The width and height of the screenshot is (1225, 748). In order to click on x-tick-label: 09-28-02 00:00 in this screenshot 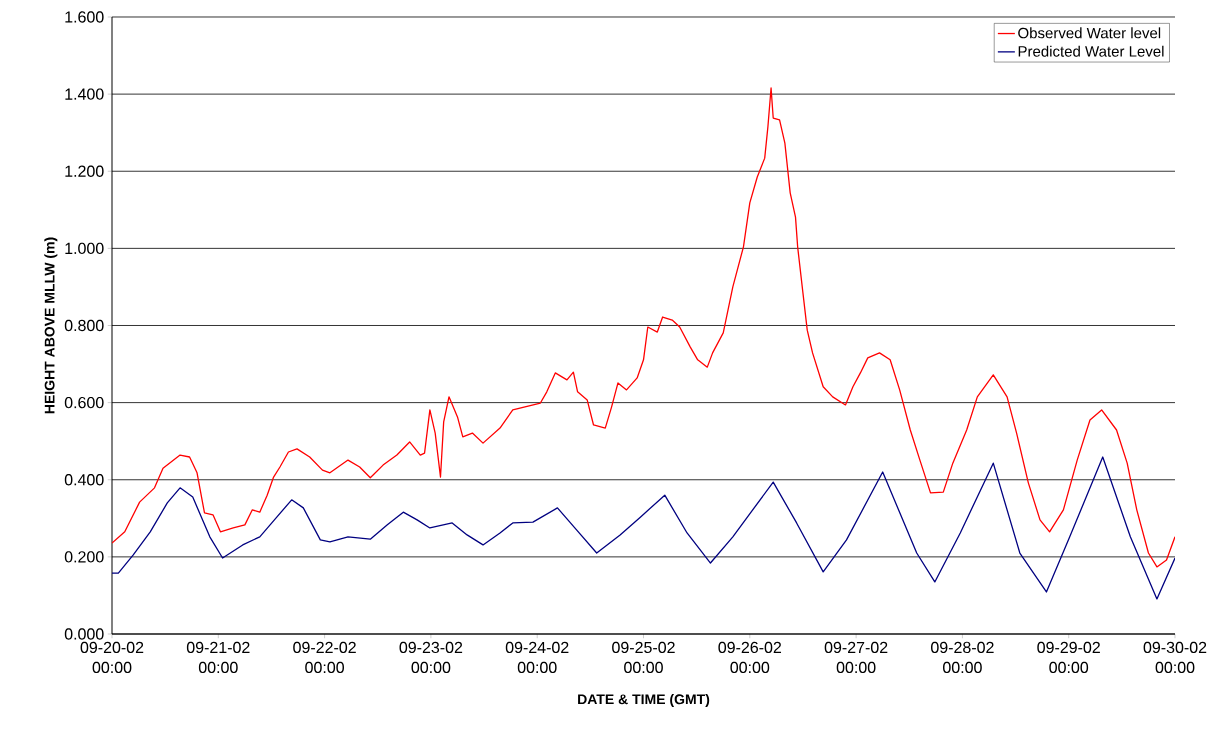, I will do `click(962, 657)`.